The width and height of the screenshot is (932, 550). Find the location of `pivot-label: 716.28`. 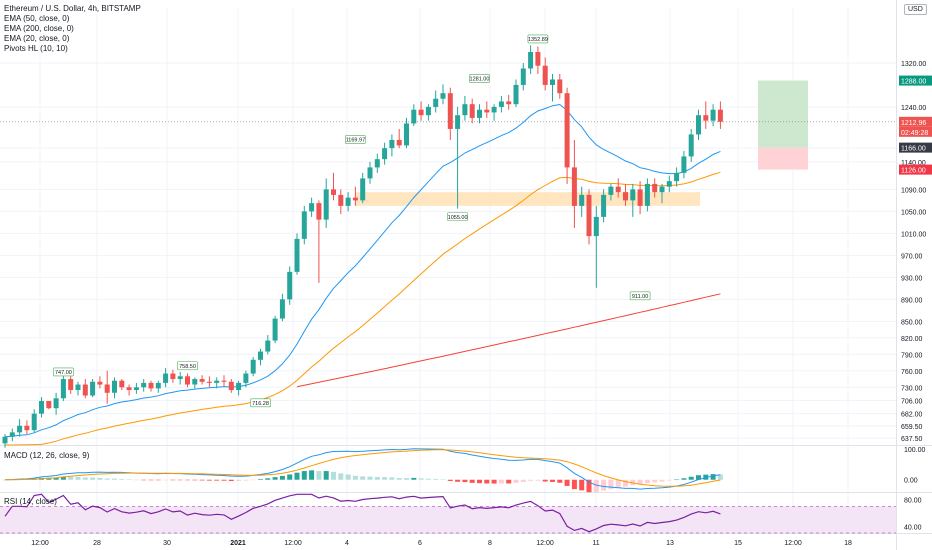

pivot-label: 716.28 is located at coordinates (260, 404).